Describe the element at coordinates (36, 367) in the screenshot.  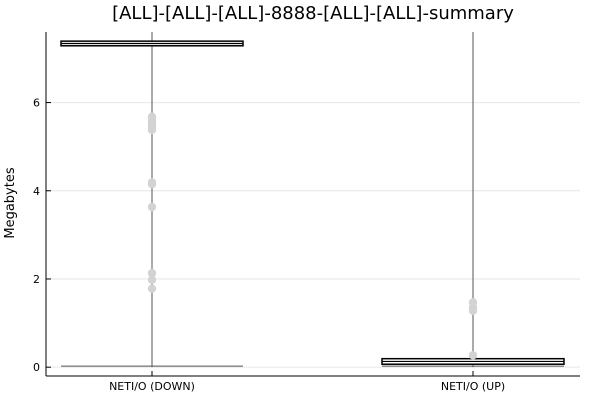
I see `y-tick-label: 0` at that location.